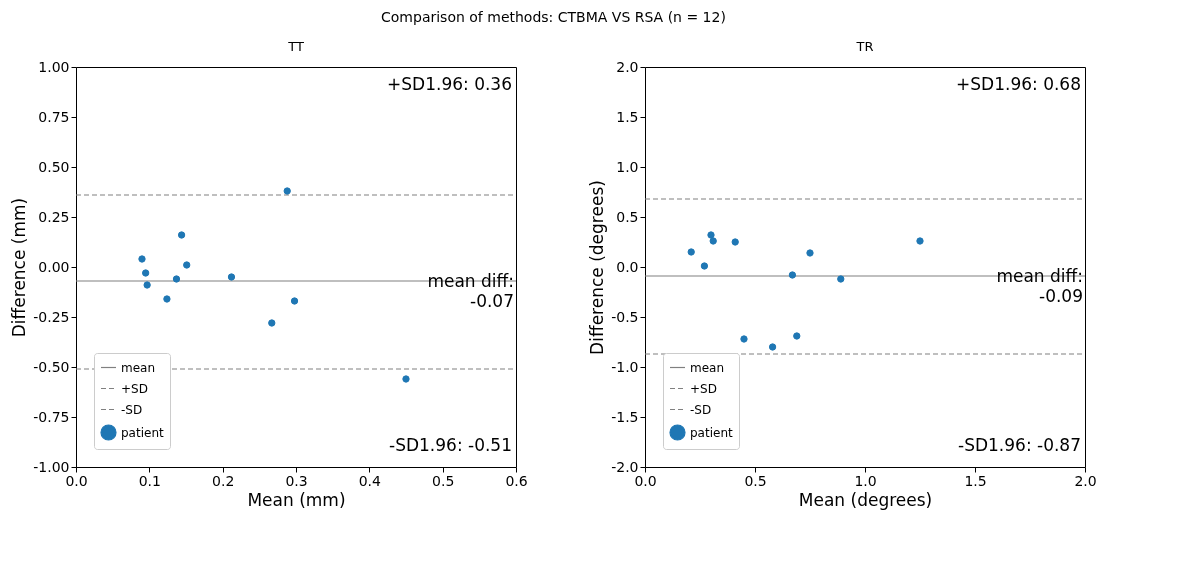 This screenshot has height=570, width=1184. I want to click on y-tick-label: 0.00, so click(54, 266).